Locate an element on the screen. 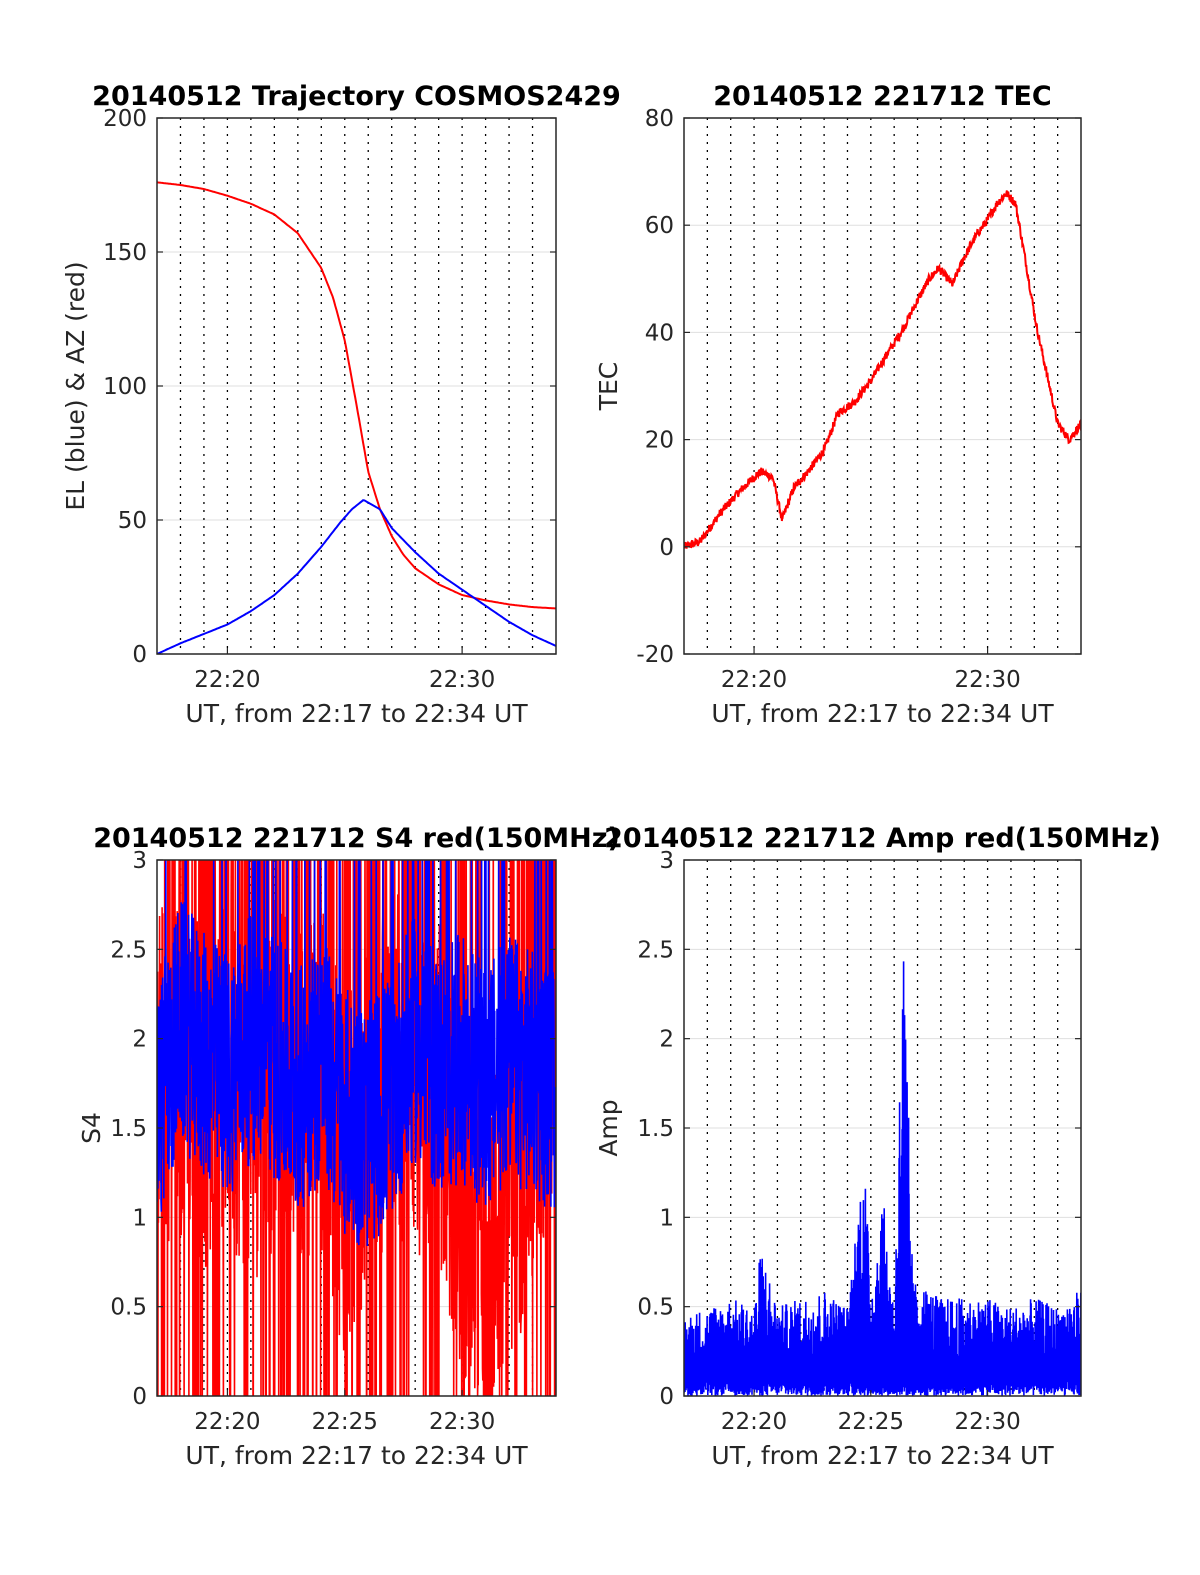 The image size is (1200, 1575). chart-title: 20140512 221712 Amp red(150MHz) is located at coordinates (882, 838).